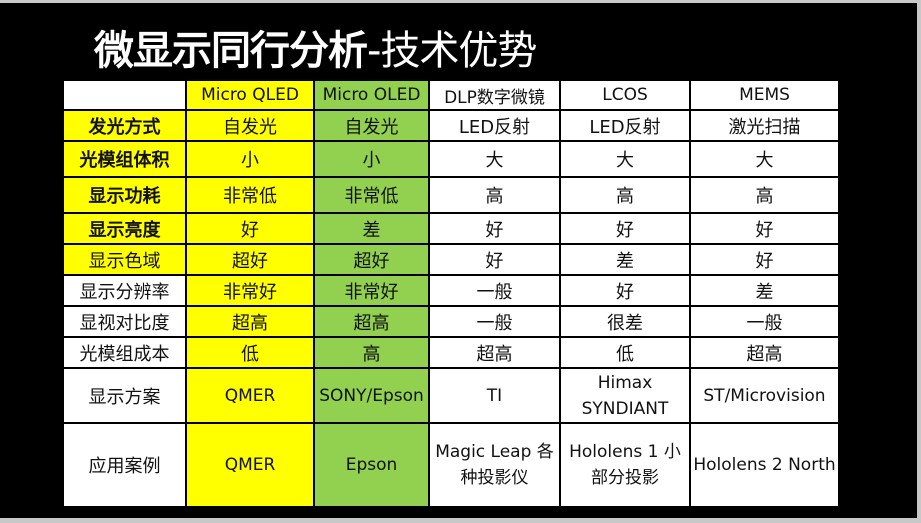 The width and height of the screenshot is (921, 523). What do you see at coordinates (124, 321) in the screenshot?
I see `row-label-contrast: 显视对比度` at bounding box center [124, 321].